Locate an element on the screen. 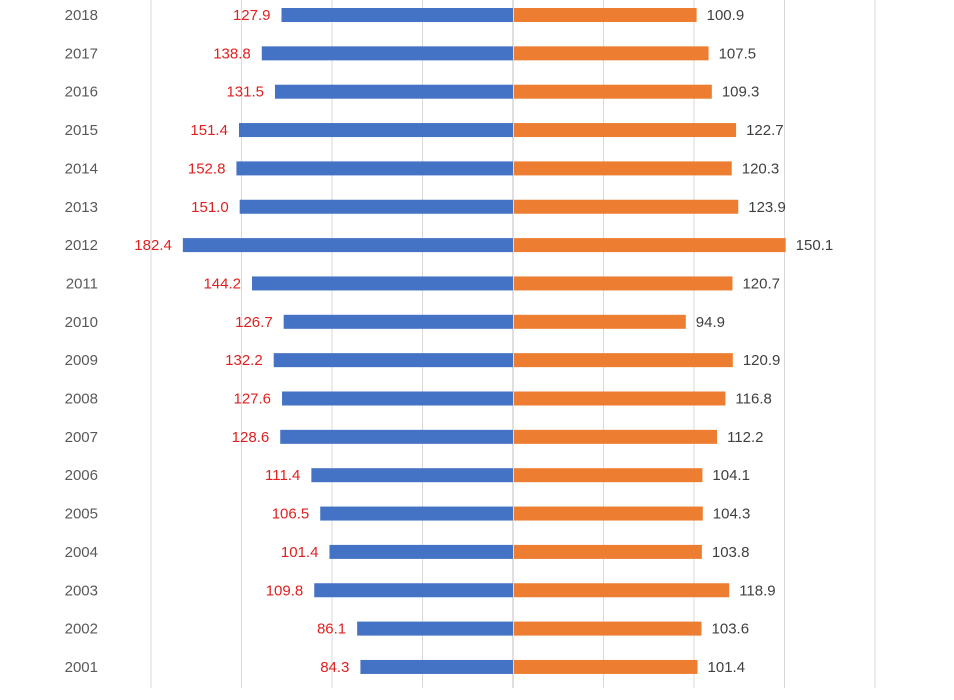 This screenshot has width=954, height=700. data-label-right: 107.5 is located at coordinates (738, 53).